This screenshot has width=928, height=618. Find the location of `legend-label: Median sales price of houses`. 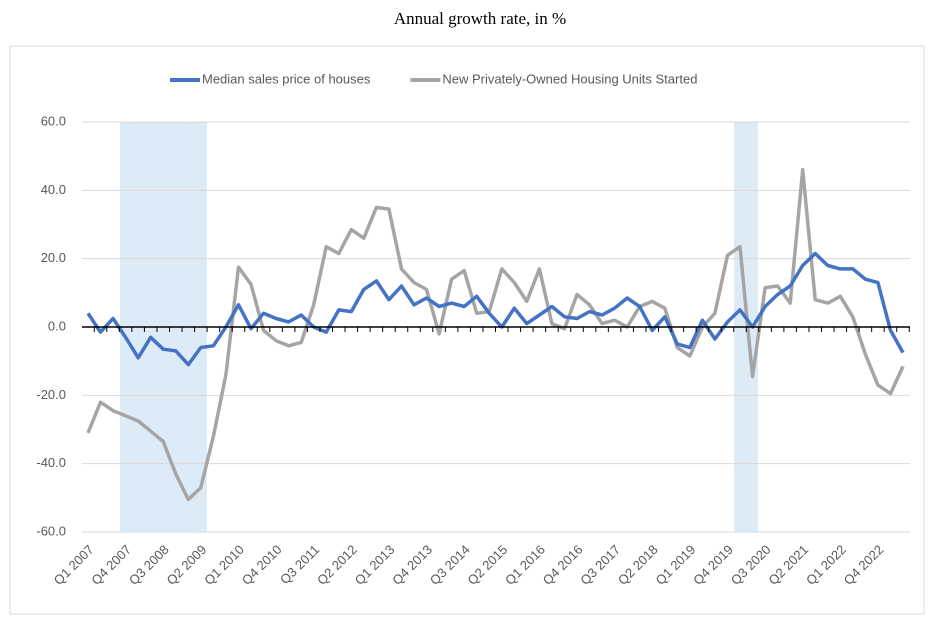

legend-label: Median sales price of houses is located at coordinates (286, 78).